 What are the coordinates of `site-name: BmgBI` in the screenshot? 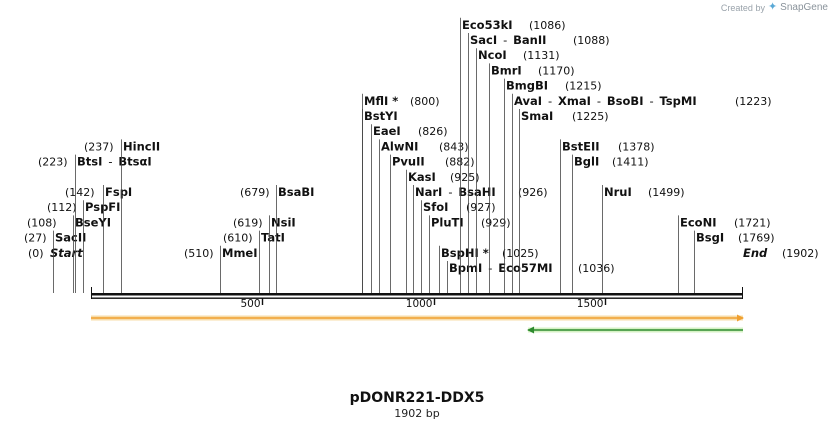 It's located at (527, 86).